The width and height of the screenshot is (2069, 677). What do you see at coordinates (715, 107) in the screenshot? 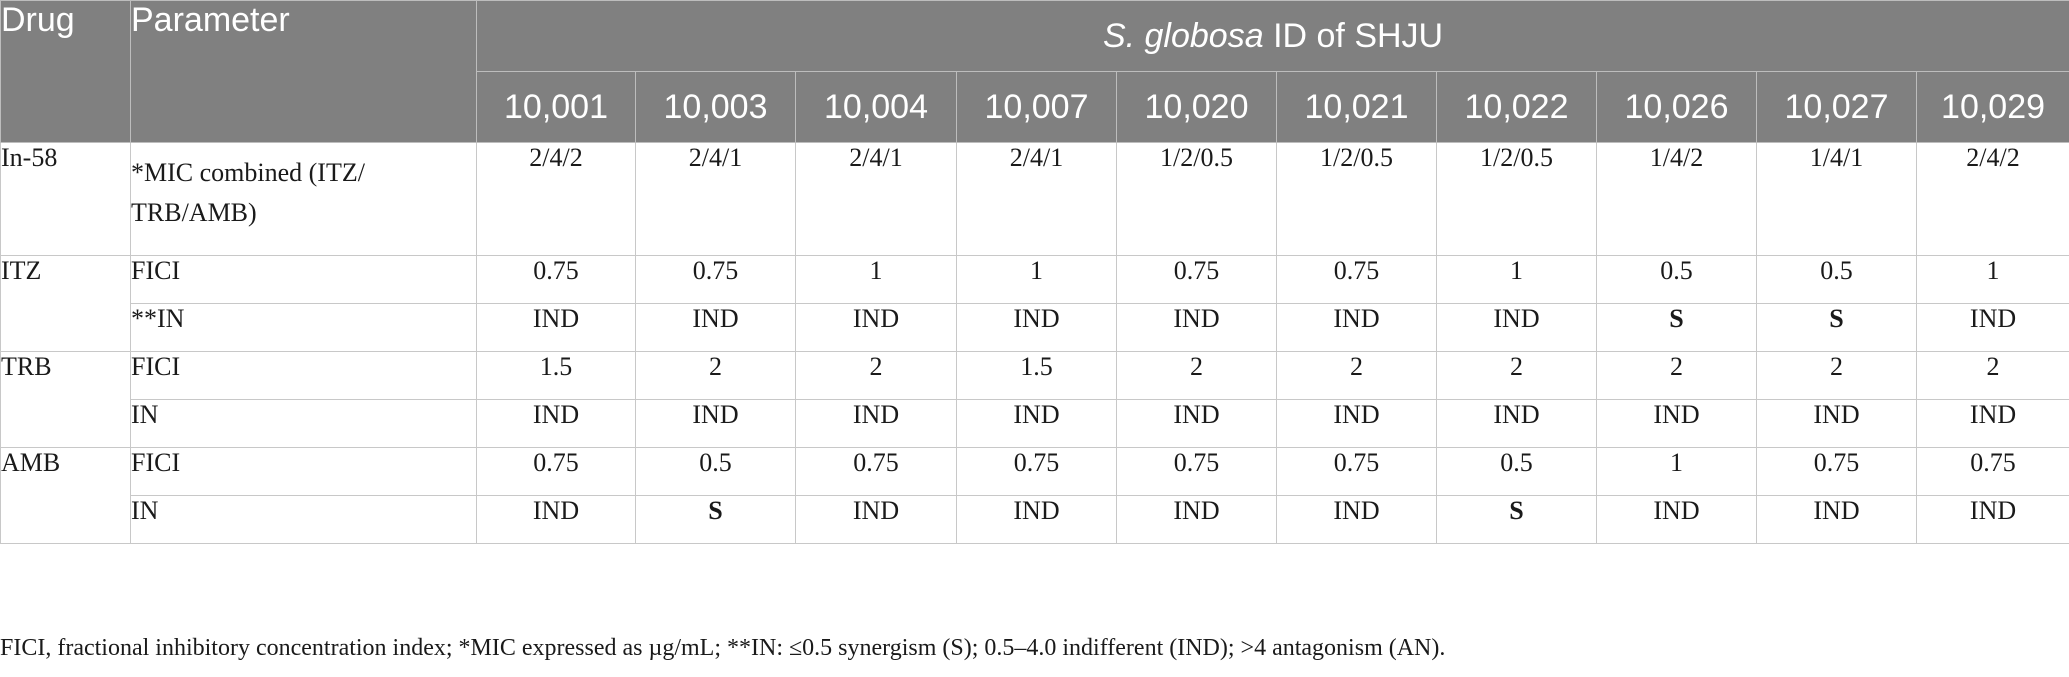
I see `header-isolate: 10,003` at bounding box center [715, 107].